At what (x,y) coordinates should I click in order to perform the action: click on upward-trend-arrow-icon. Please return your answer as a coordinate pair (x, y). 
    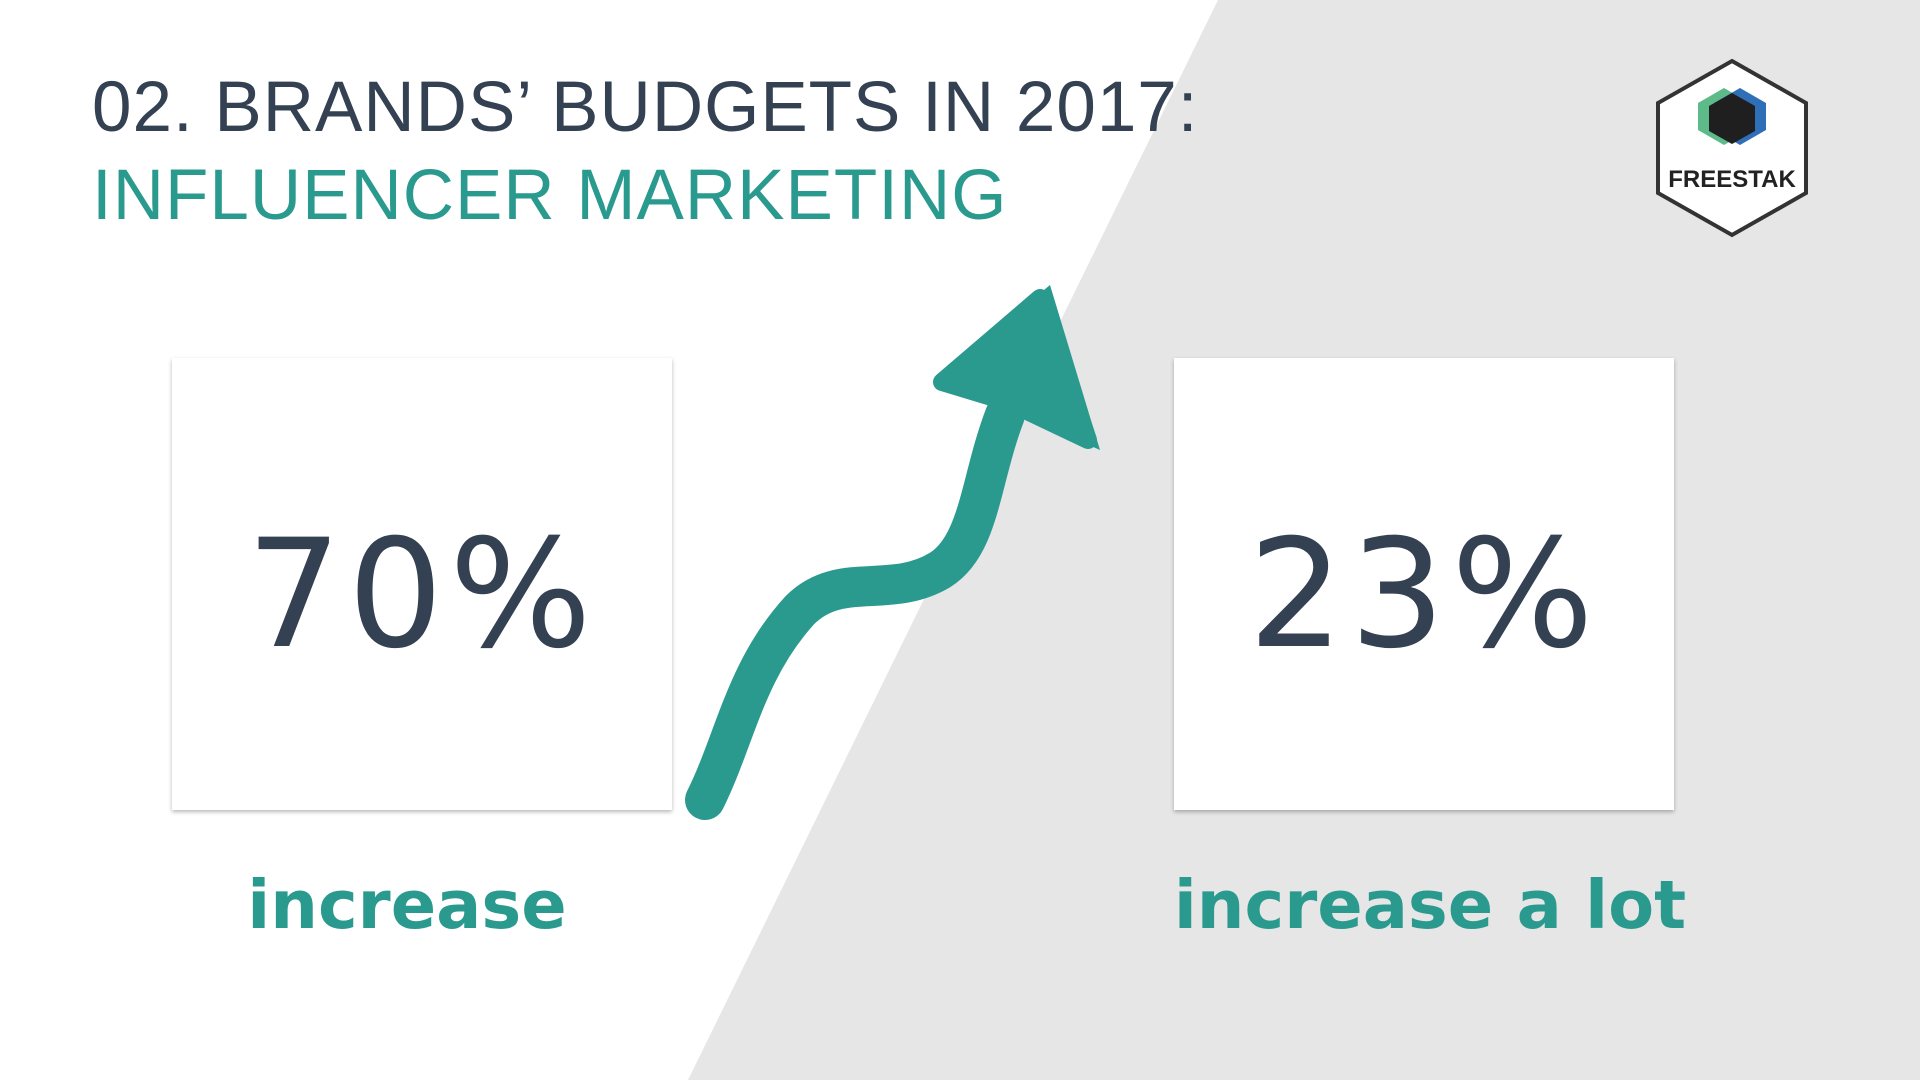
    Looking at the image, I should click on (892, 552).